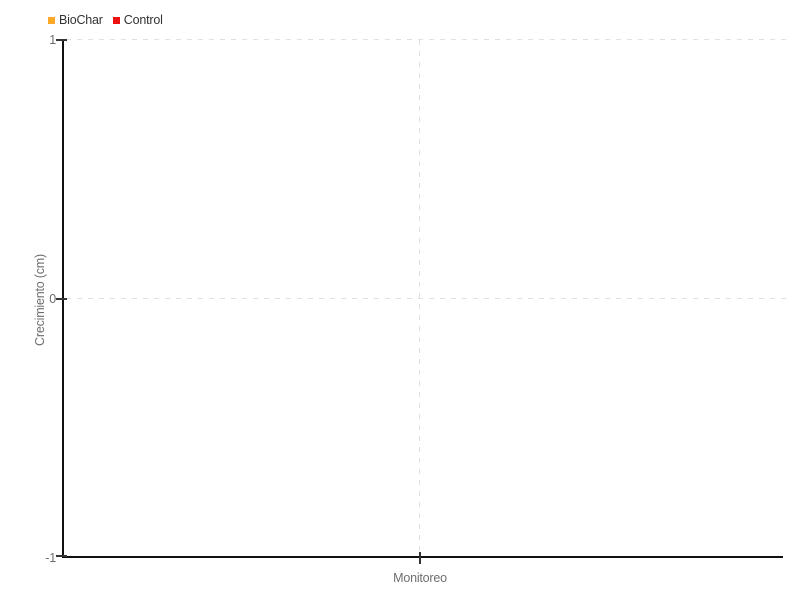 The width and height of the screenshot is (800, 600). Describe the element at coordinates (420, 558) in the screenshot. I see `x-tick-mark-center` at that location.